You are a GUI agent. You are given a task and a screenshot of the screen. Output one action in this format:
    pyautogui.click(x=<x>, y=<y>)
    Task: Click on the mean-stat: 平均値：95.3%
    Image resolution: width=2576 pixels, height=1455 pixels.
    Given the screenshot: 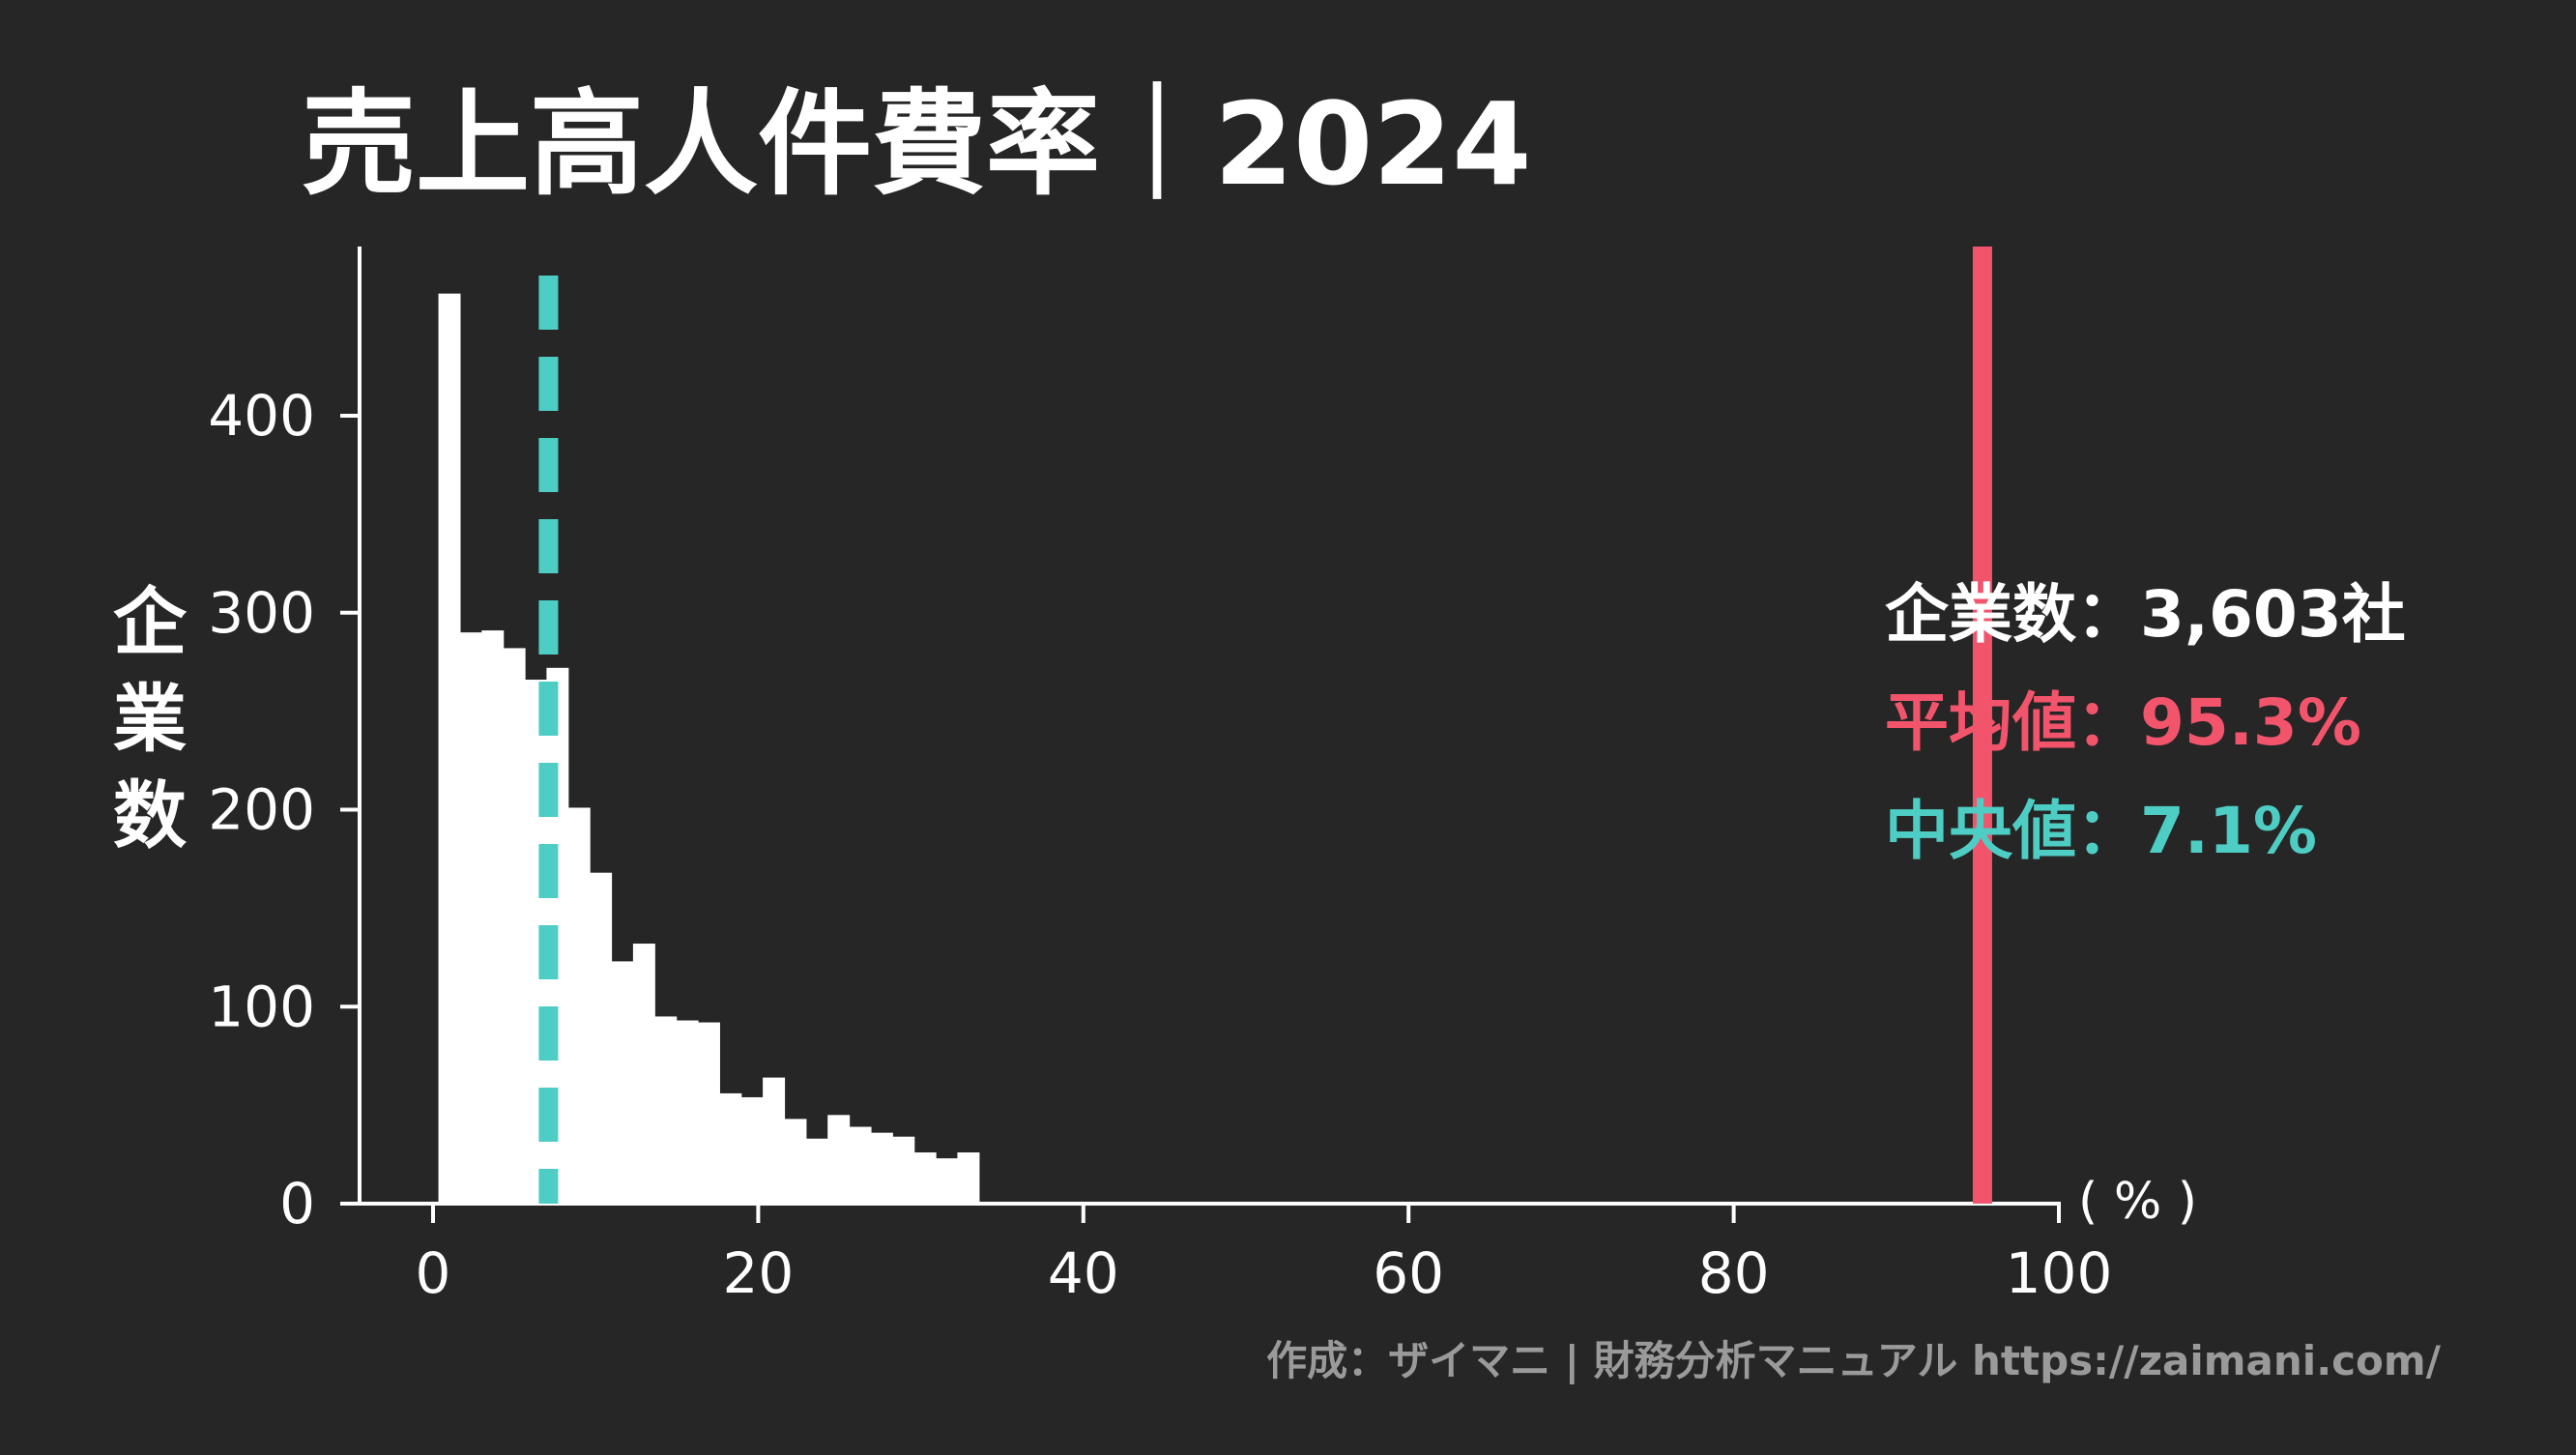 What is the action you would take?
    pyautogui.click(x=2123, y=723)
    